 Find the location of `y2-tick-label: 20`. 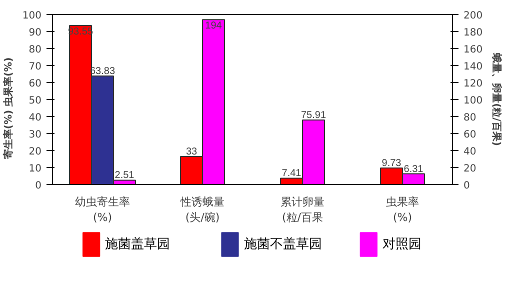

y2-tick-label: 20 is located at coordinates (470, 169).